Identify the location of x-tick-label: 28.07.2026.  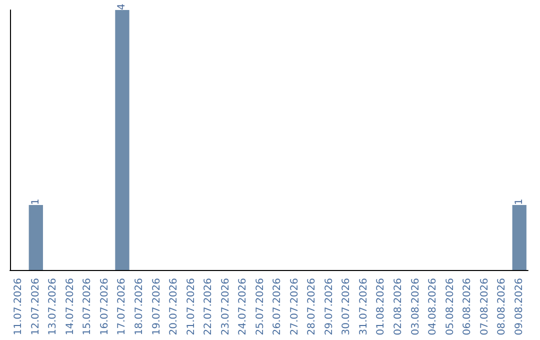
(312, 307).